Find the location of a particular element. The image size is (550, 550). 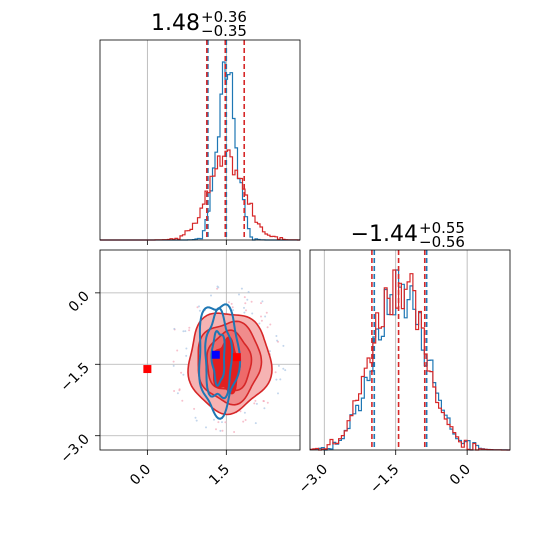

panel-marginal-x-frame is located at coordinates (200, 140).